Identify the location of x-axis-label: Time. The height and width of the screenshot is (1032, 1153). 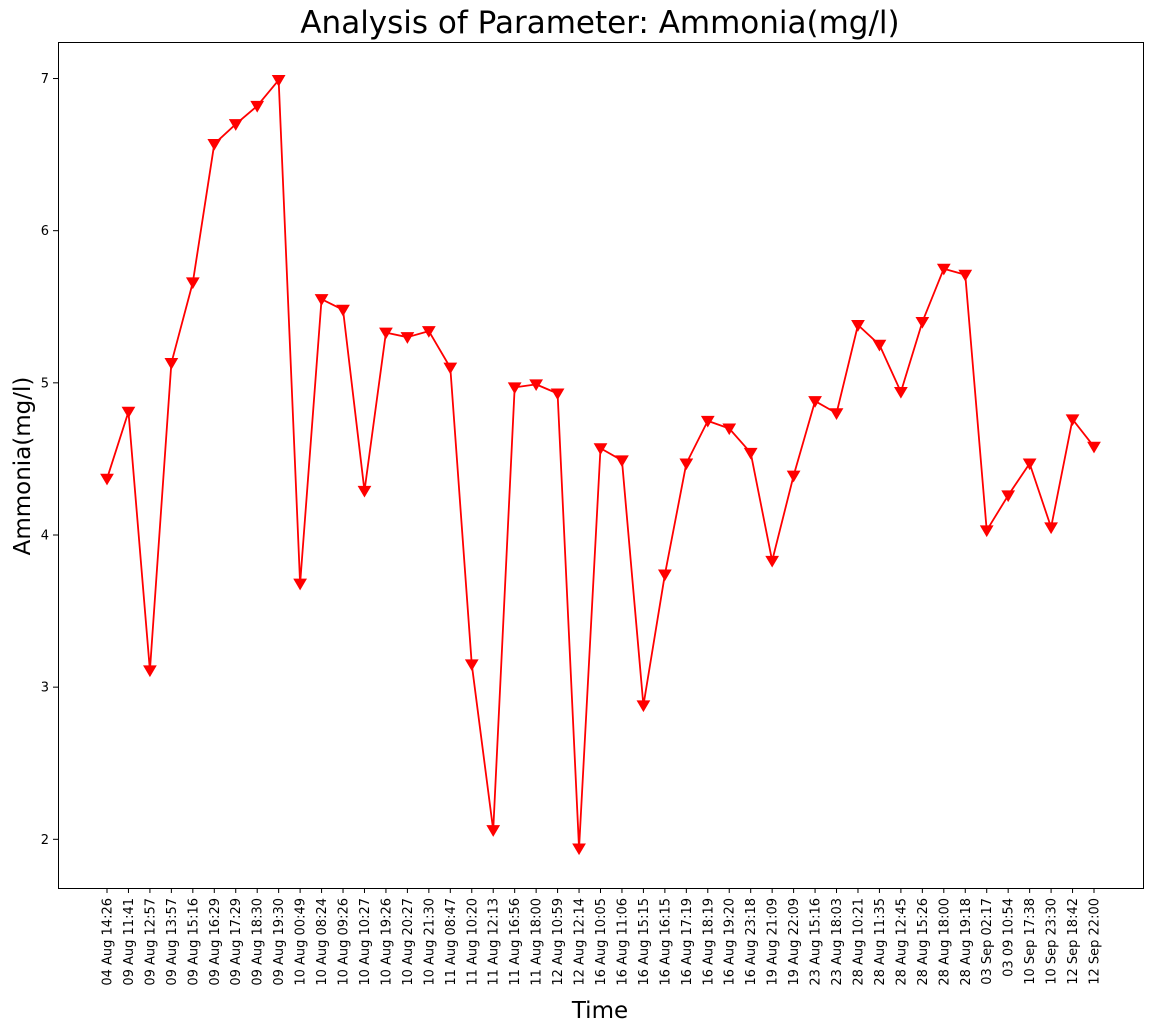
(599, 1011).